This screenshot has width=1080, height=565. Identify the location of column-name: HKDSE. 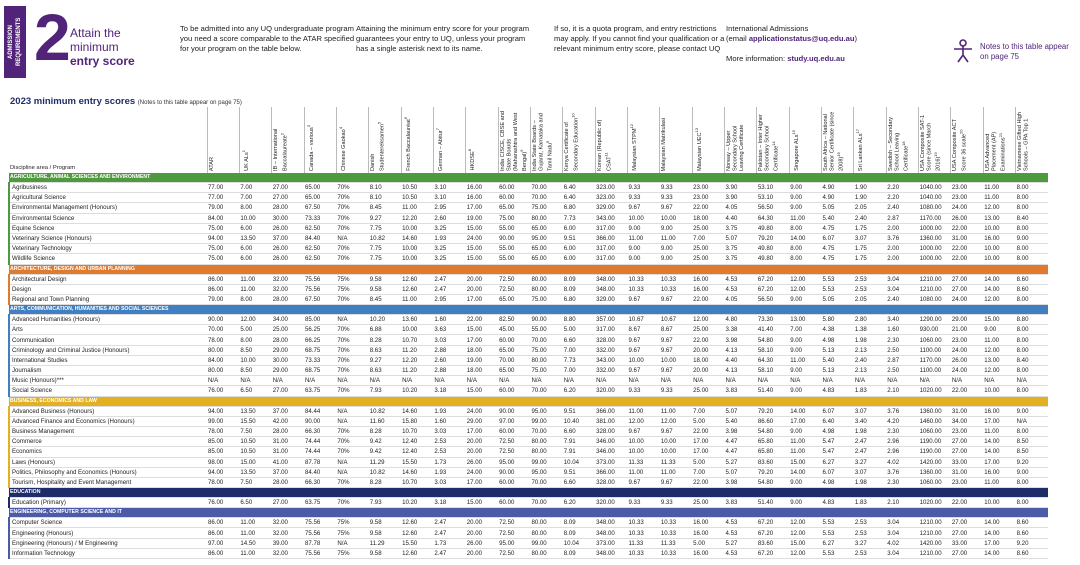
(473, 161).